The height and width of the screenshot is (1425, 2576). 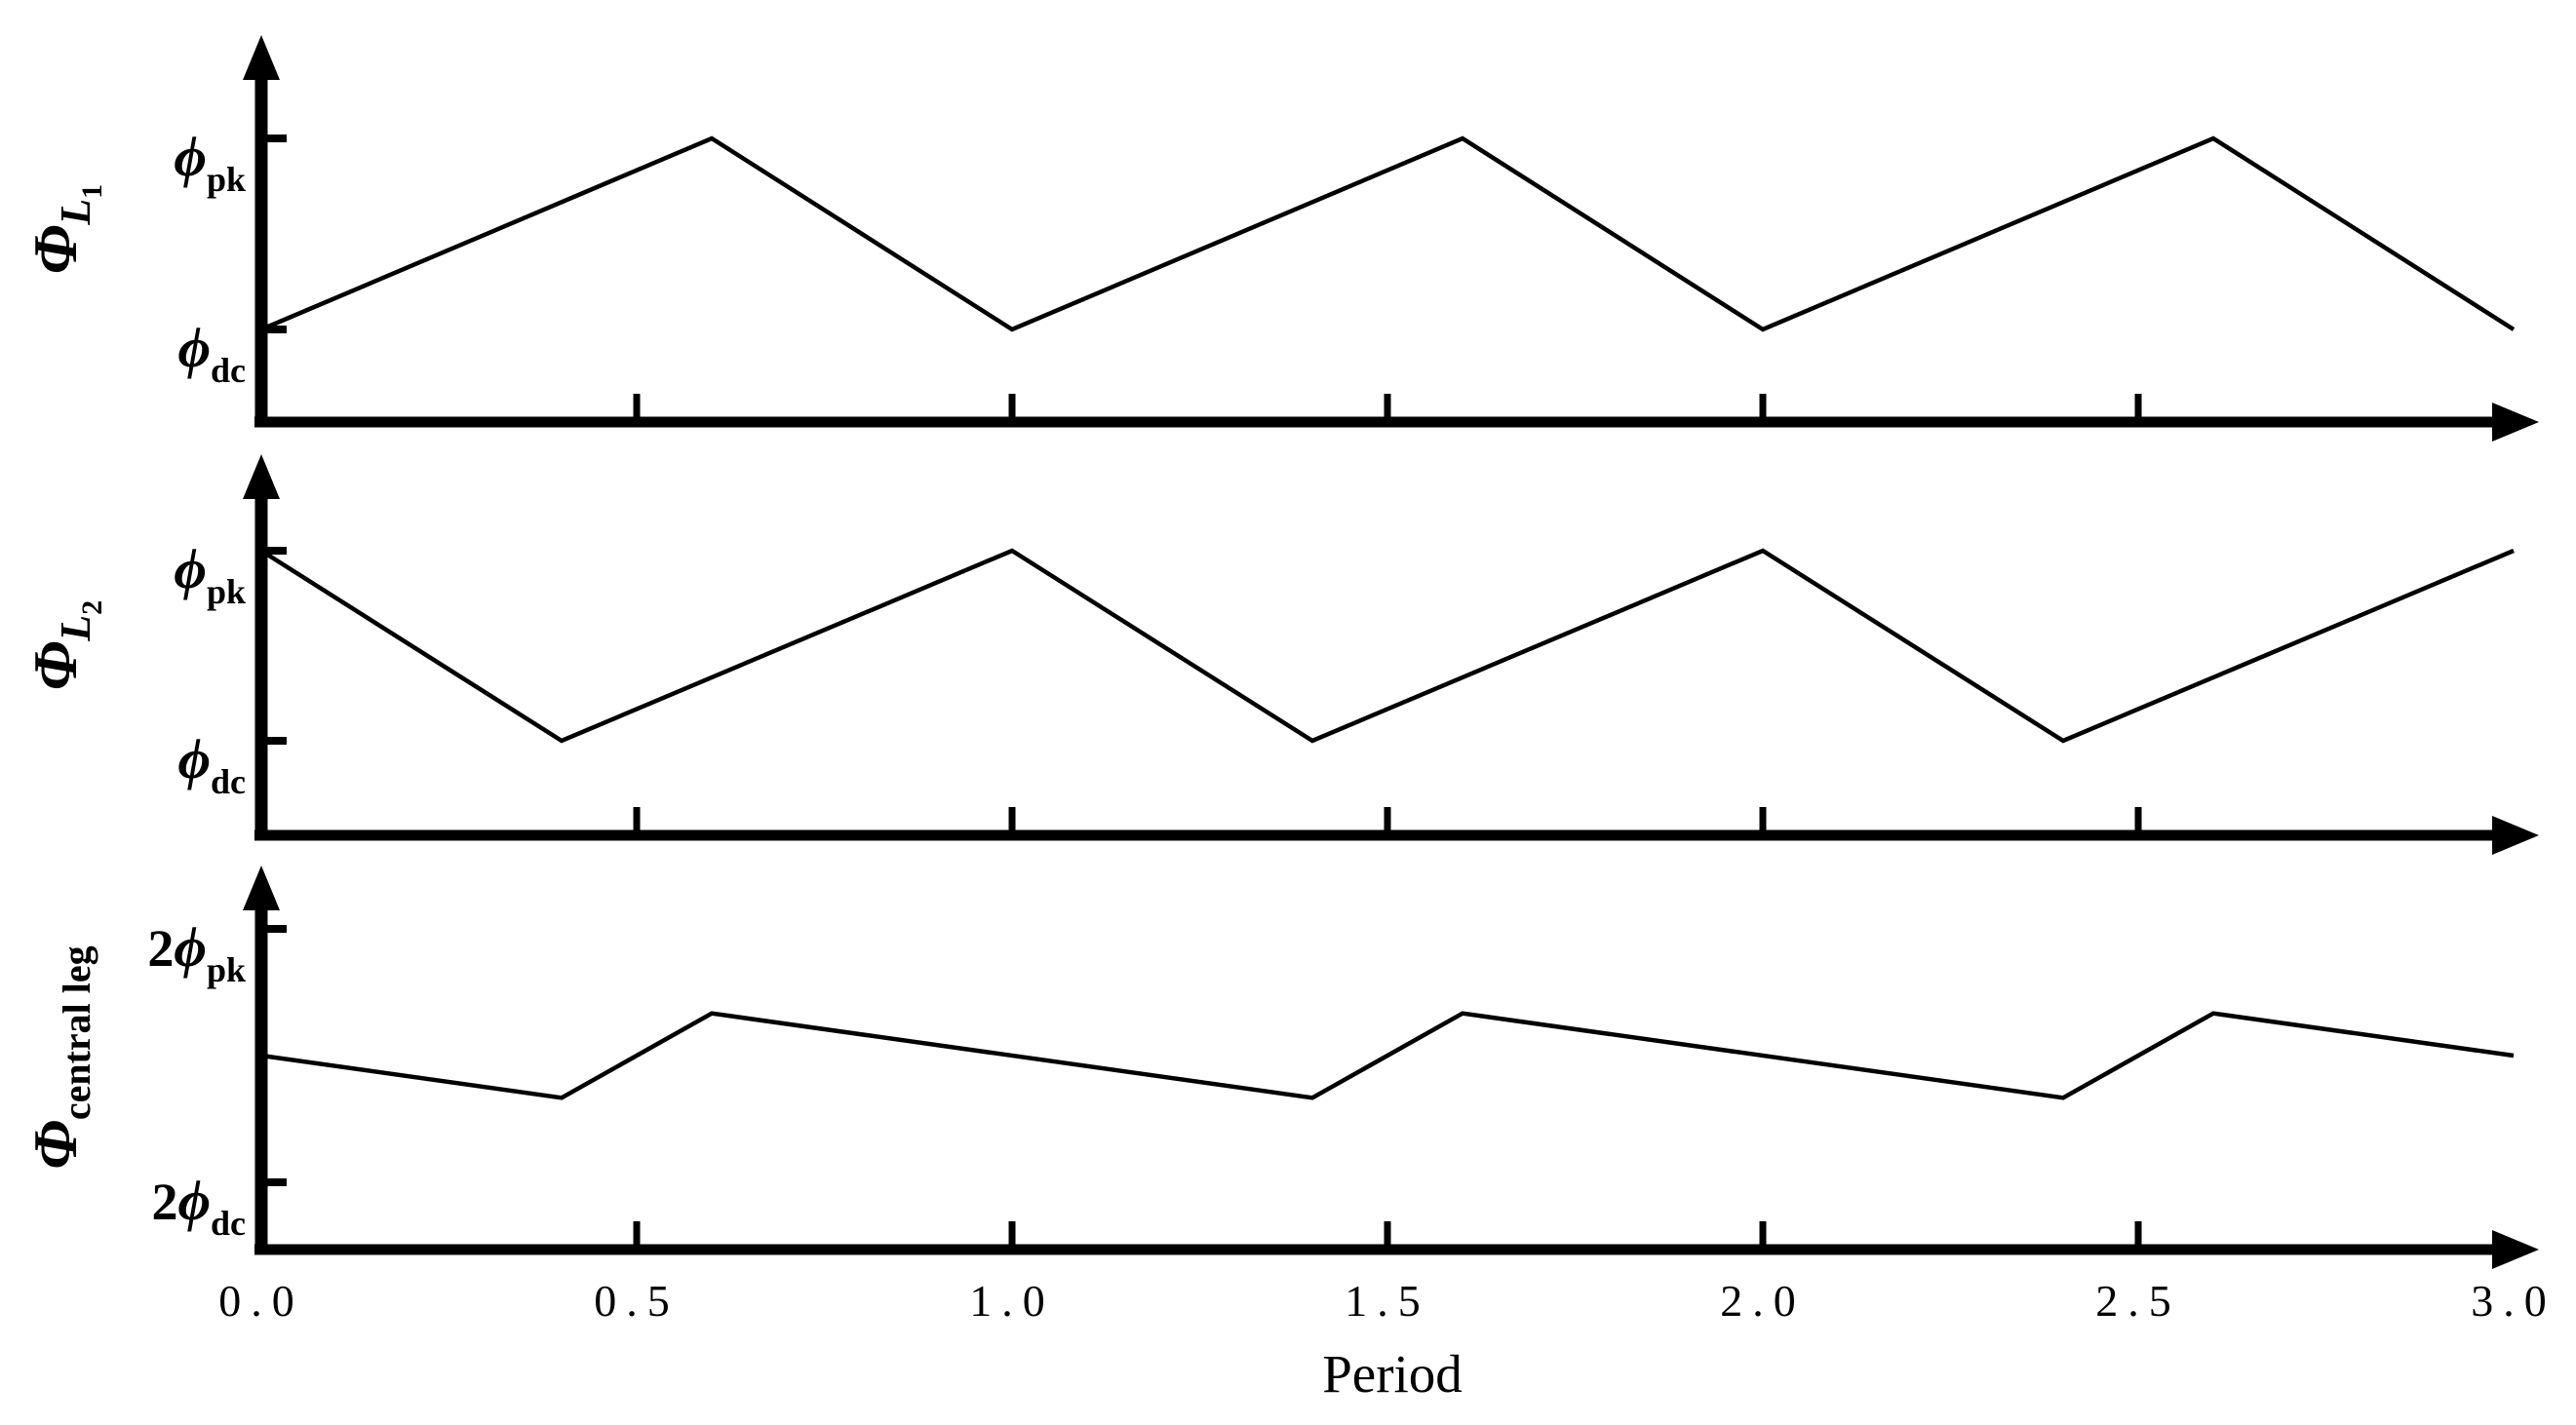 I want to click on x-tick-label: 3.0, so click(x=2513, y=1301).